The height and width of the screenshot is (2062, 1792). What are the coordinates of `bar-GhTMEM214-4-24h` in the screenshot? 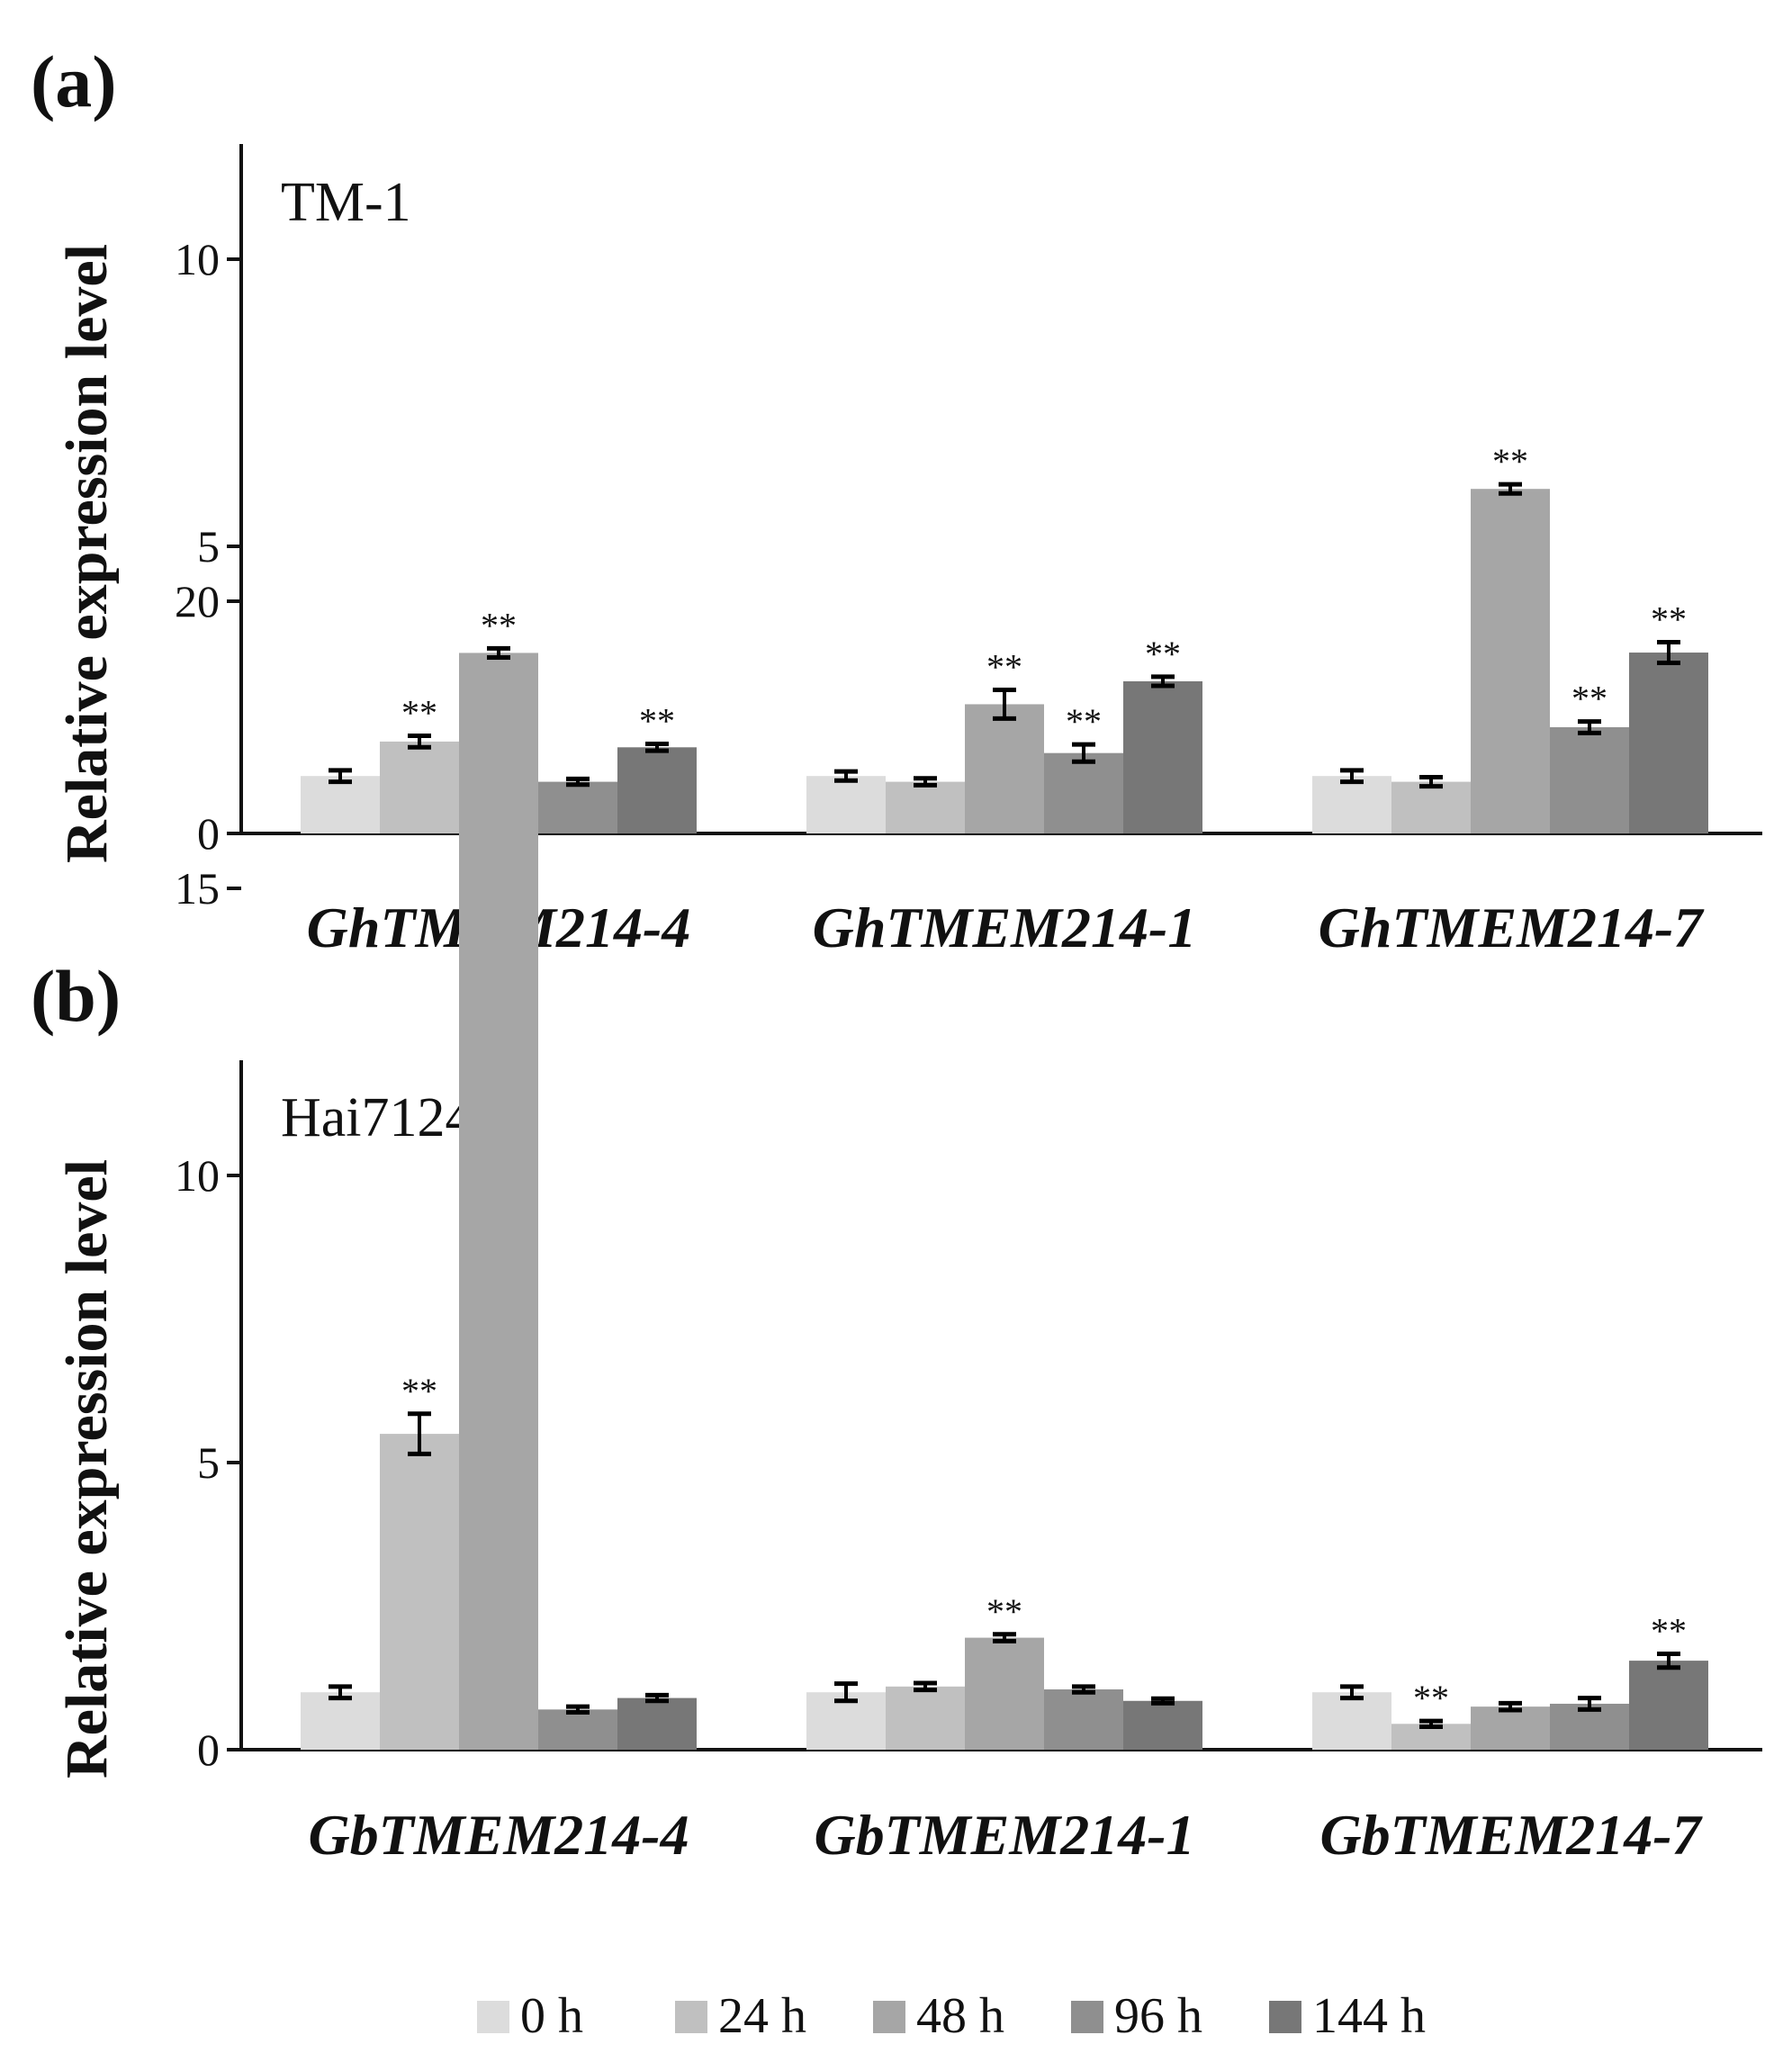 It's located at (420, 787).